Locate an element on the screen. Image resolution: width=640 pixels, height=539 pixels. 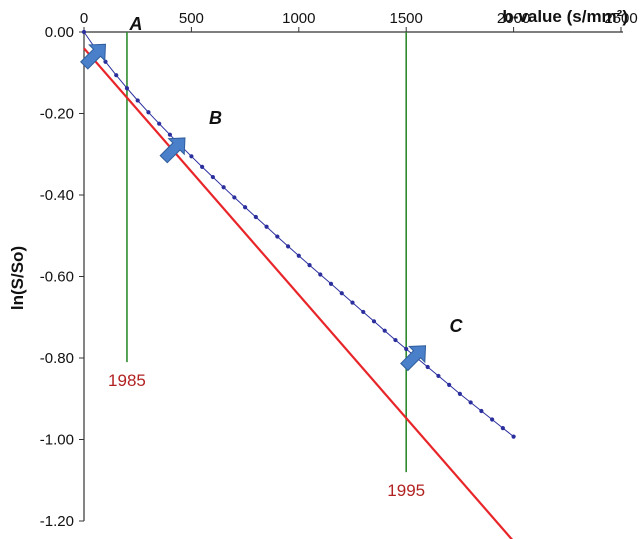
y-tick-label: -1.20 is located at coordinates (57, 521).